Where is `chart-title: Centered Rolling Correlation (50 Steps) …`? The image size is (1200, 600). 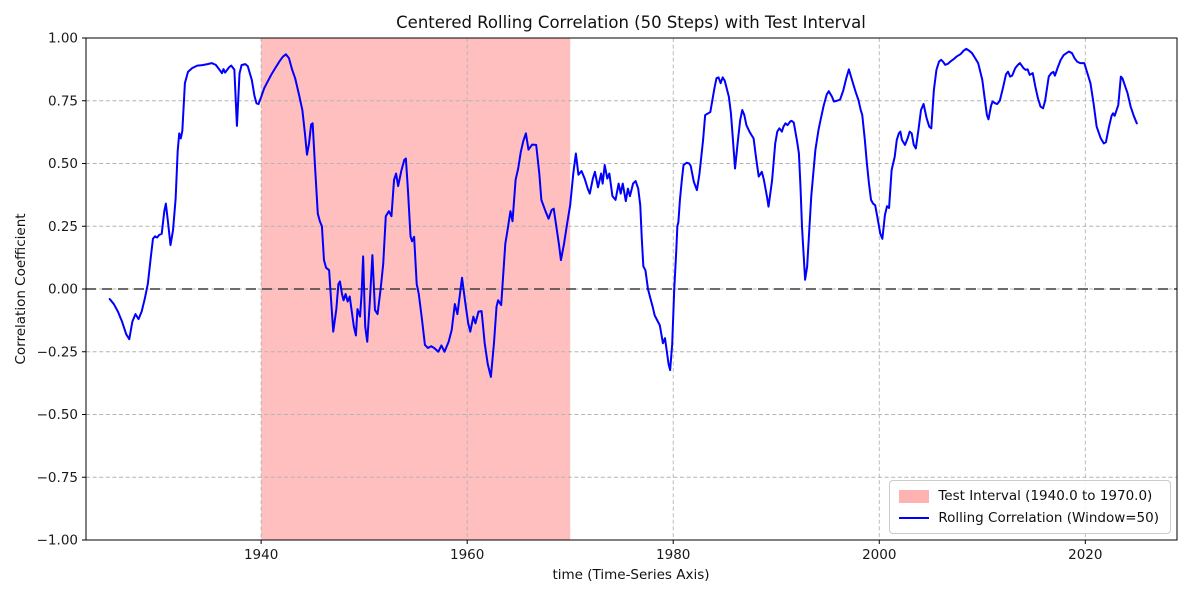
chart-title: Centered Rolling Correlation (50 Steps) … is located at coordinates (631, 22).